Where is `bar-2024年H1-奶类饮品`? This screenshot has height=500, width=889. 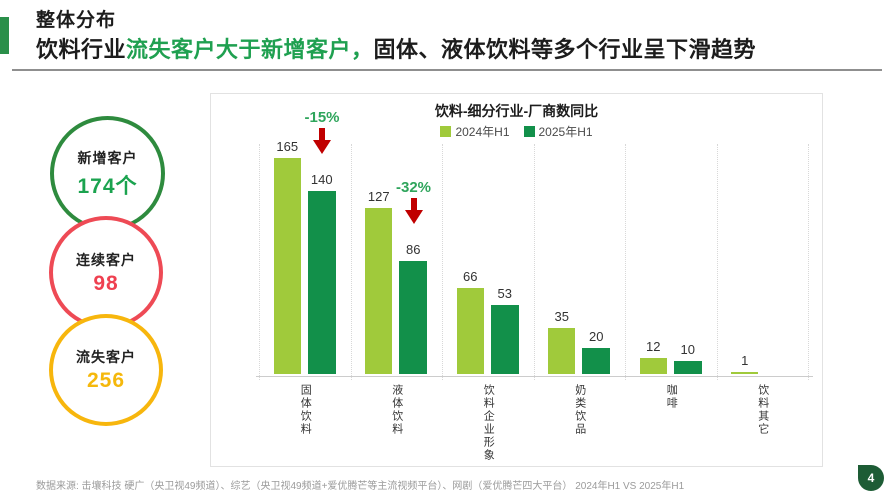
bar-2024年H1-奶类饮品 is located at coordinates (562, 351).